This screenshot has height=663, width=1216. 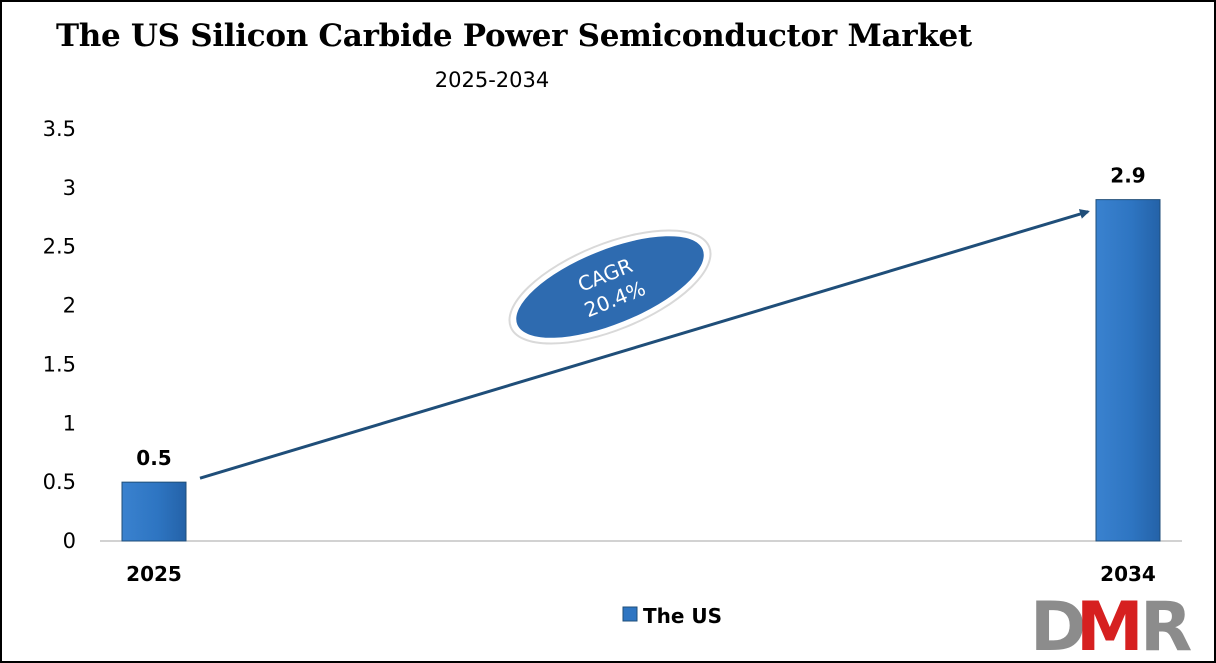 I want to click on data-label: 2.9, so click(x=1127, y=176).